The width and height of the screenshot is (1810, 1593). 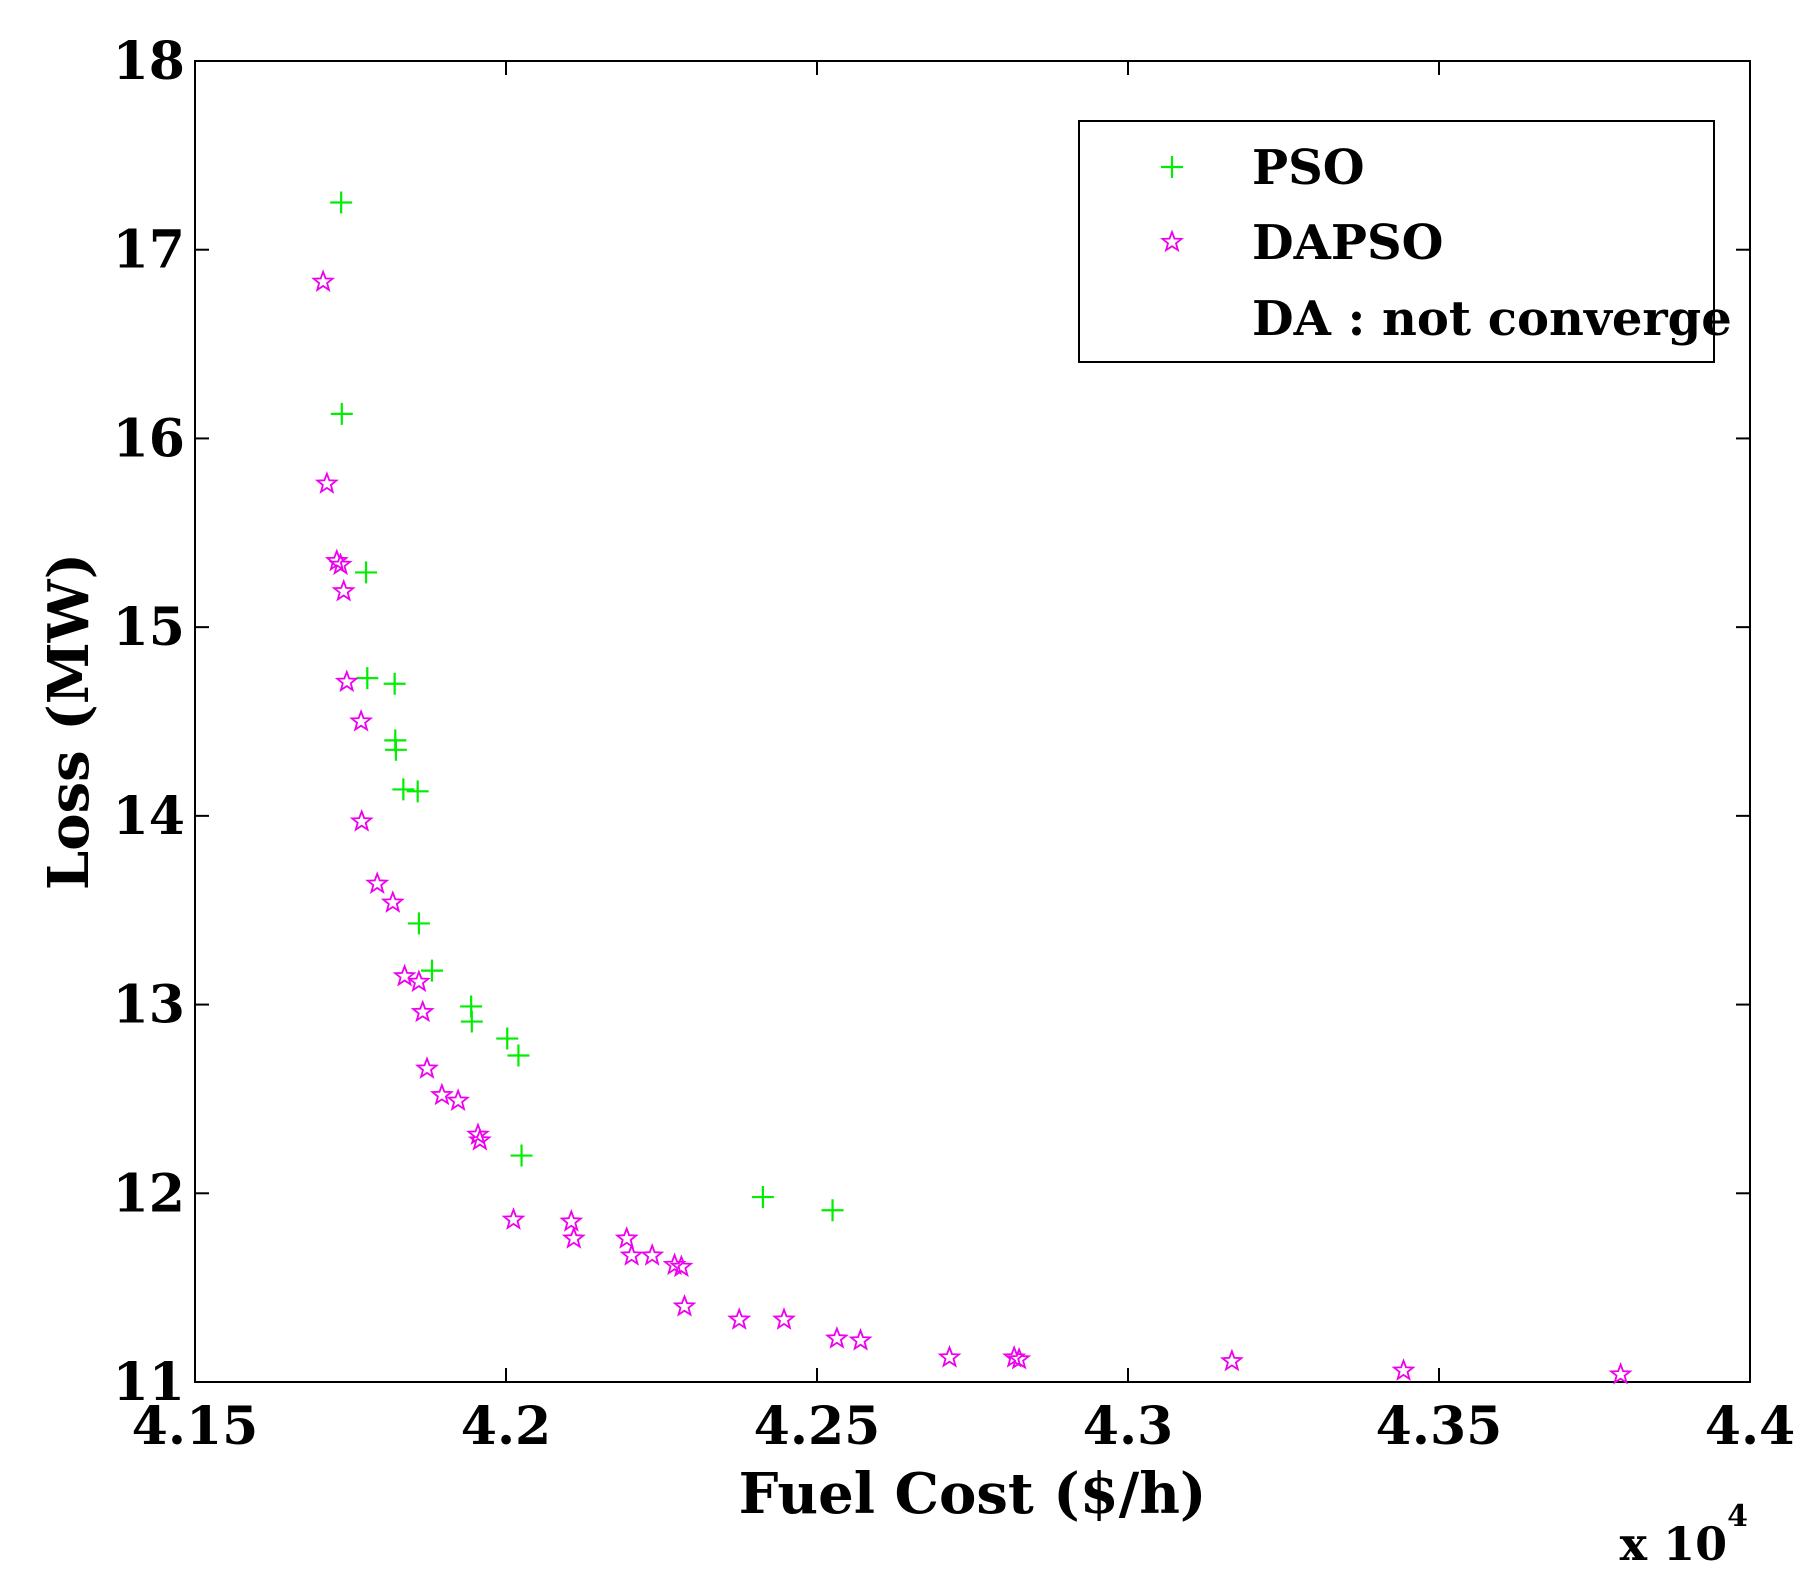 I want to click on y-tick-label: 15, so click(x=149, y=627).